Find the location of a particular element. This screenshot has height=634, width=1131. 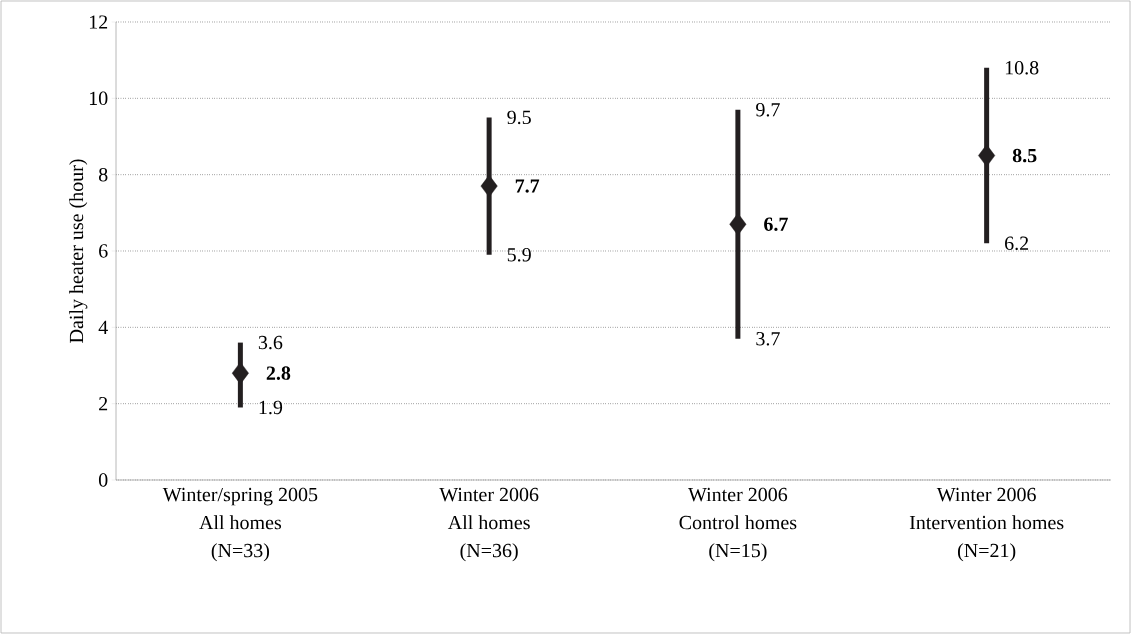

annotation: 9.7 is located at coordinates (768, 110).